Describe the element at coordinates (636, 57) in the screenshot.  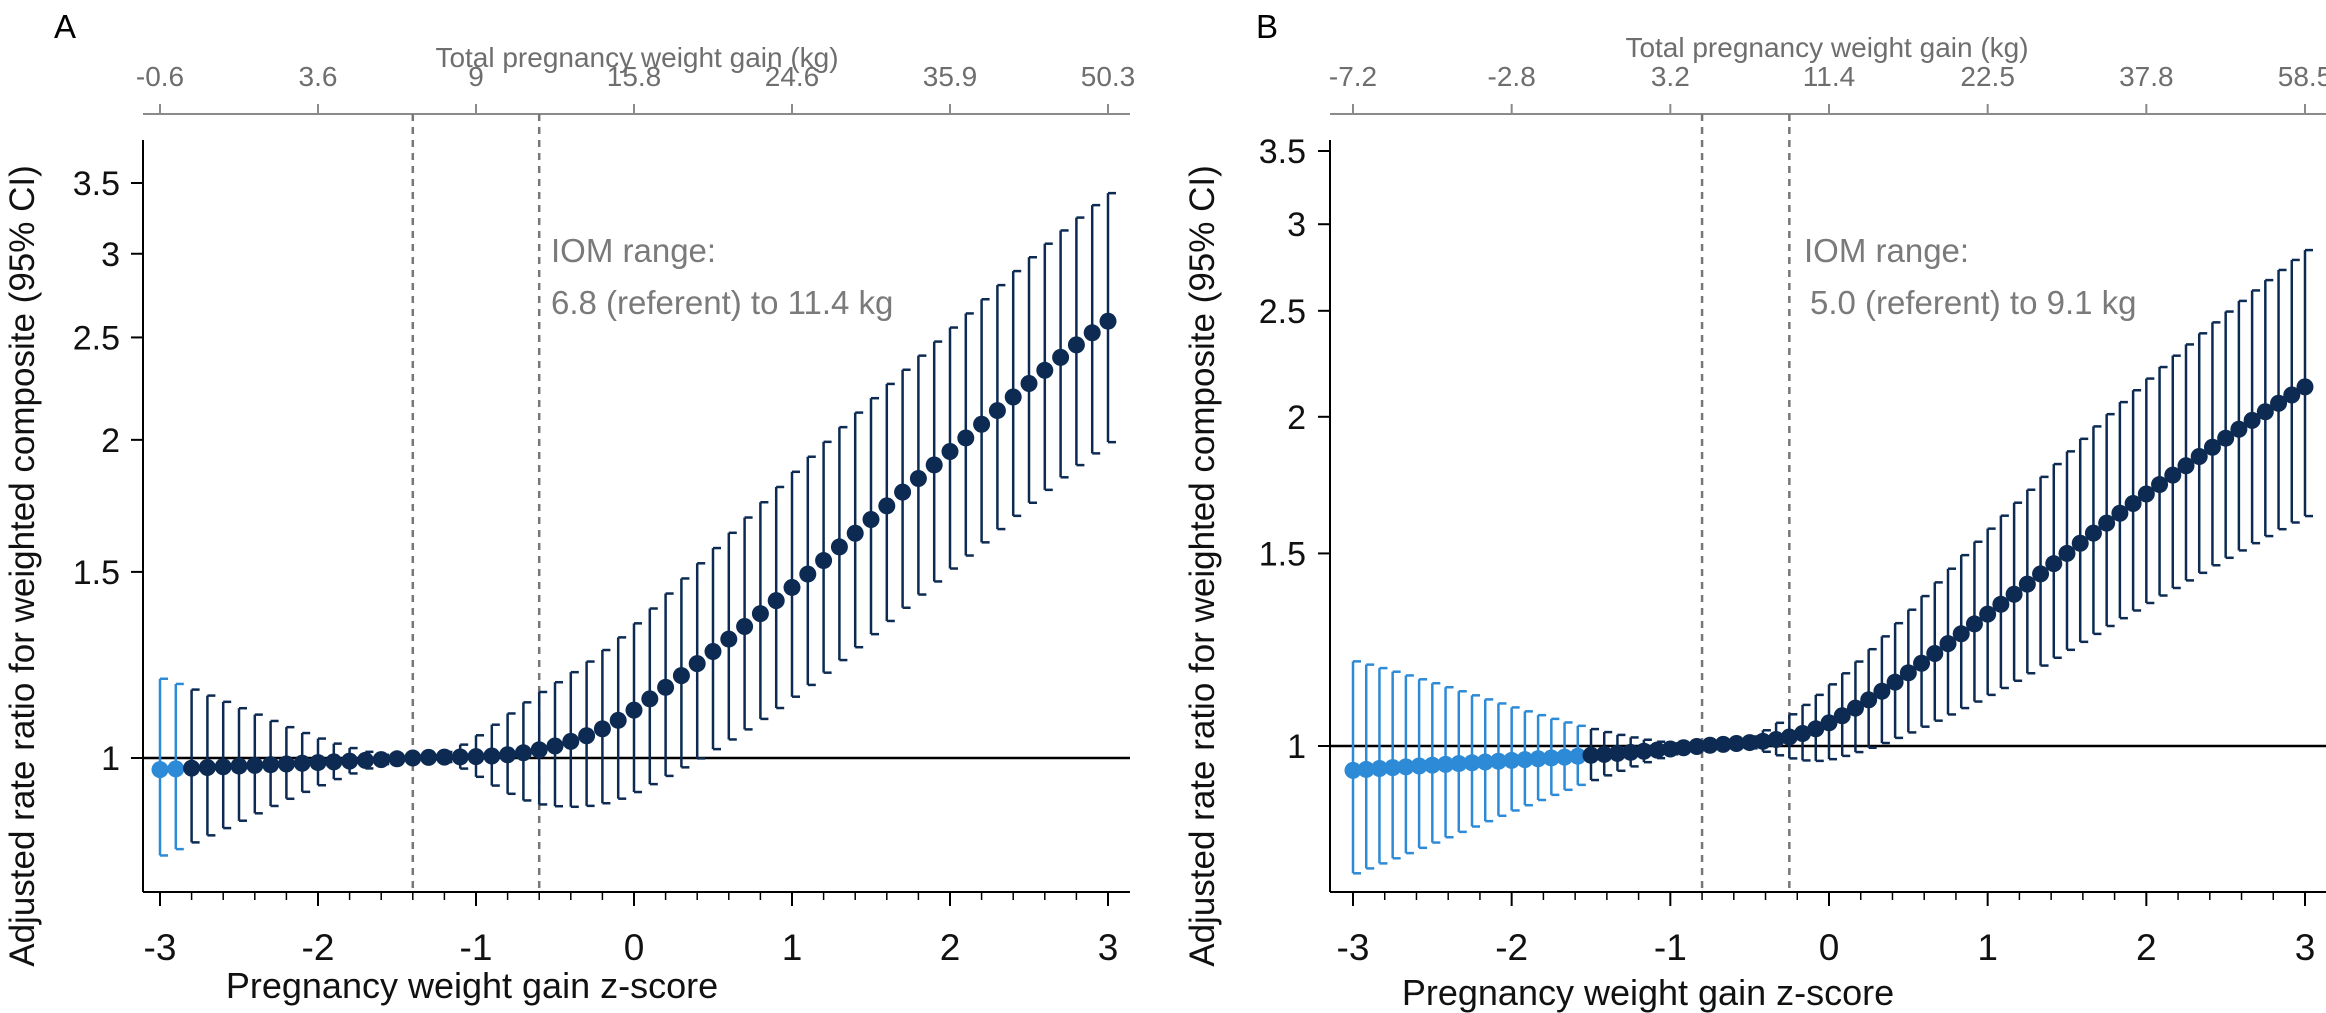
I see `top-axis-title: Total pregnancy weight gain (kg)` at that location.